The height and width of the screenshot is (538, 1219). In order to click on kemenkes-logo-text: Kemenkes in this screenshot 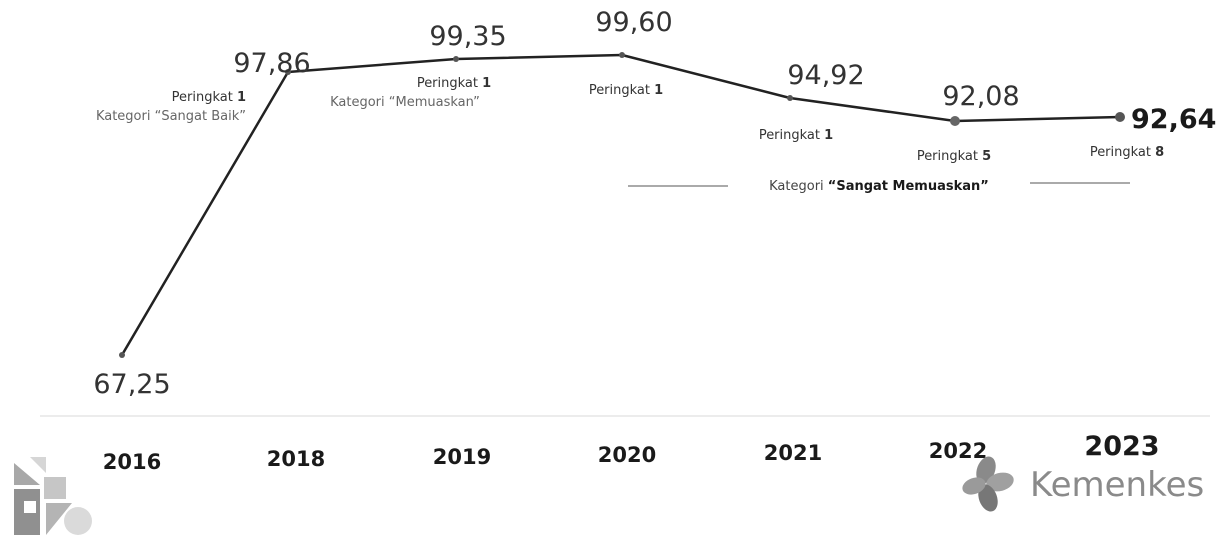, I will do `click(1117, 485)`.